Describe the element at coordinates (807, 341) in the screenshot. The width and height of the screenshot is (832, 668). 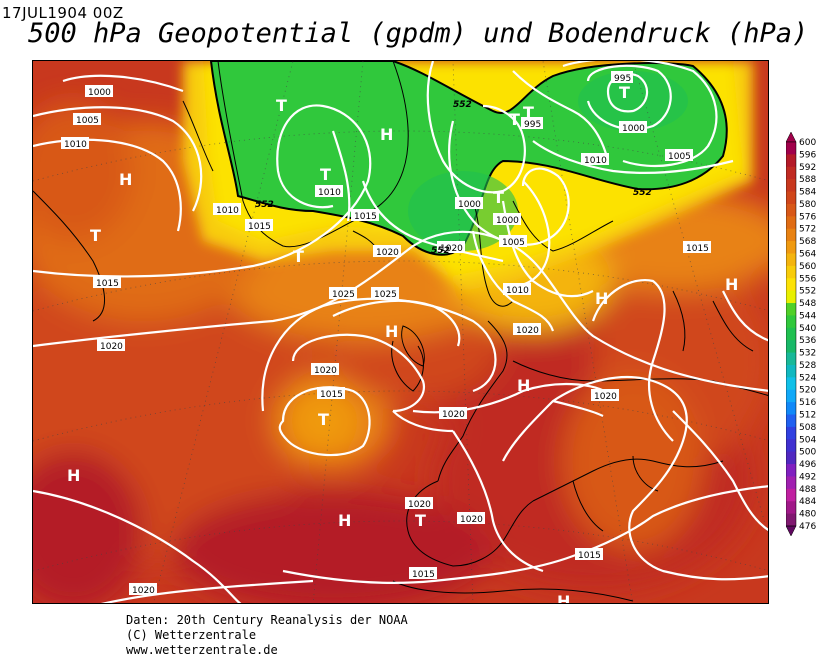
I see `legend-tick-label: 536` at that location.